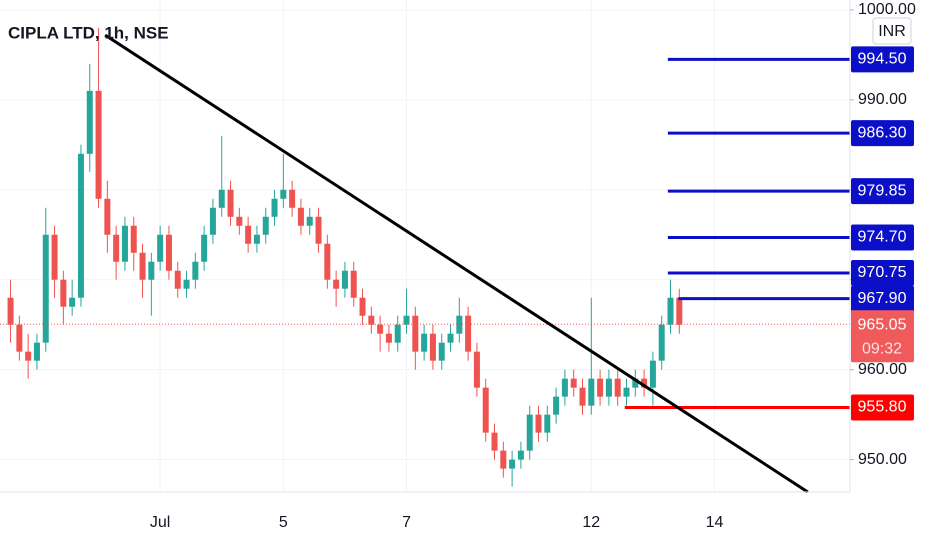  I want to click on level-label: 955.80, so click(882, 407).